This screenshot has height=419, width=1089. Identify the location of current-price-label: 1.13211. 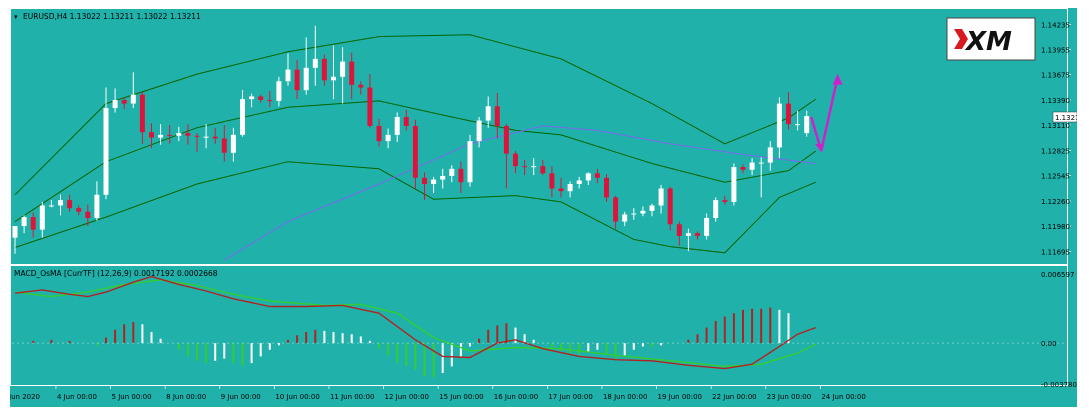
(1066, 118).